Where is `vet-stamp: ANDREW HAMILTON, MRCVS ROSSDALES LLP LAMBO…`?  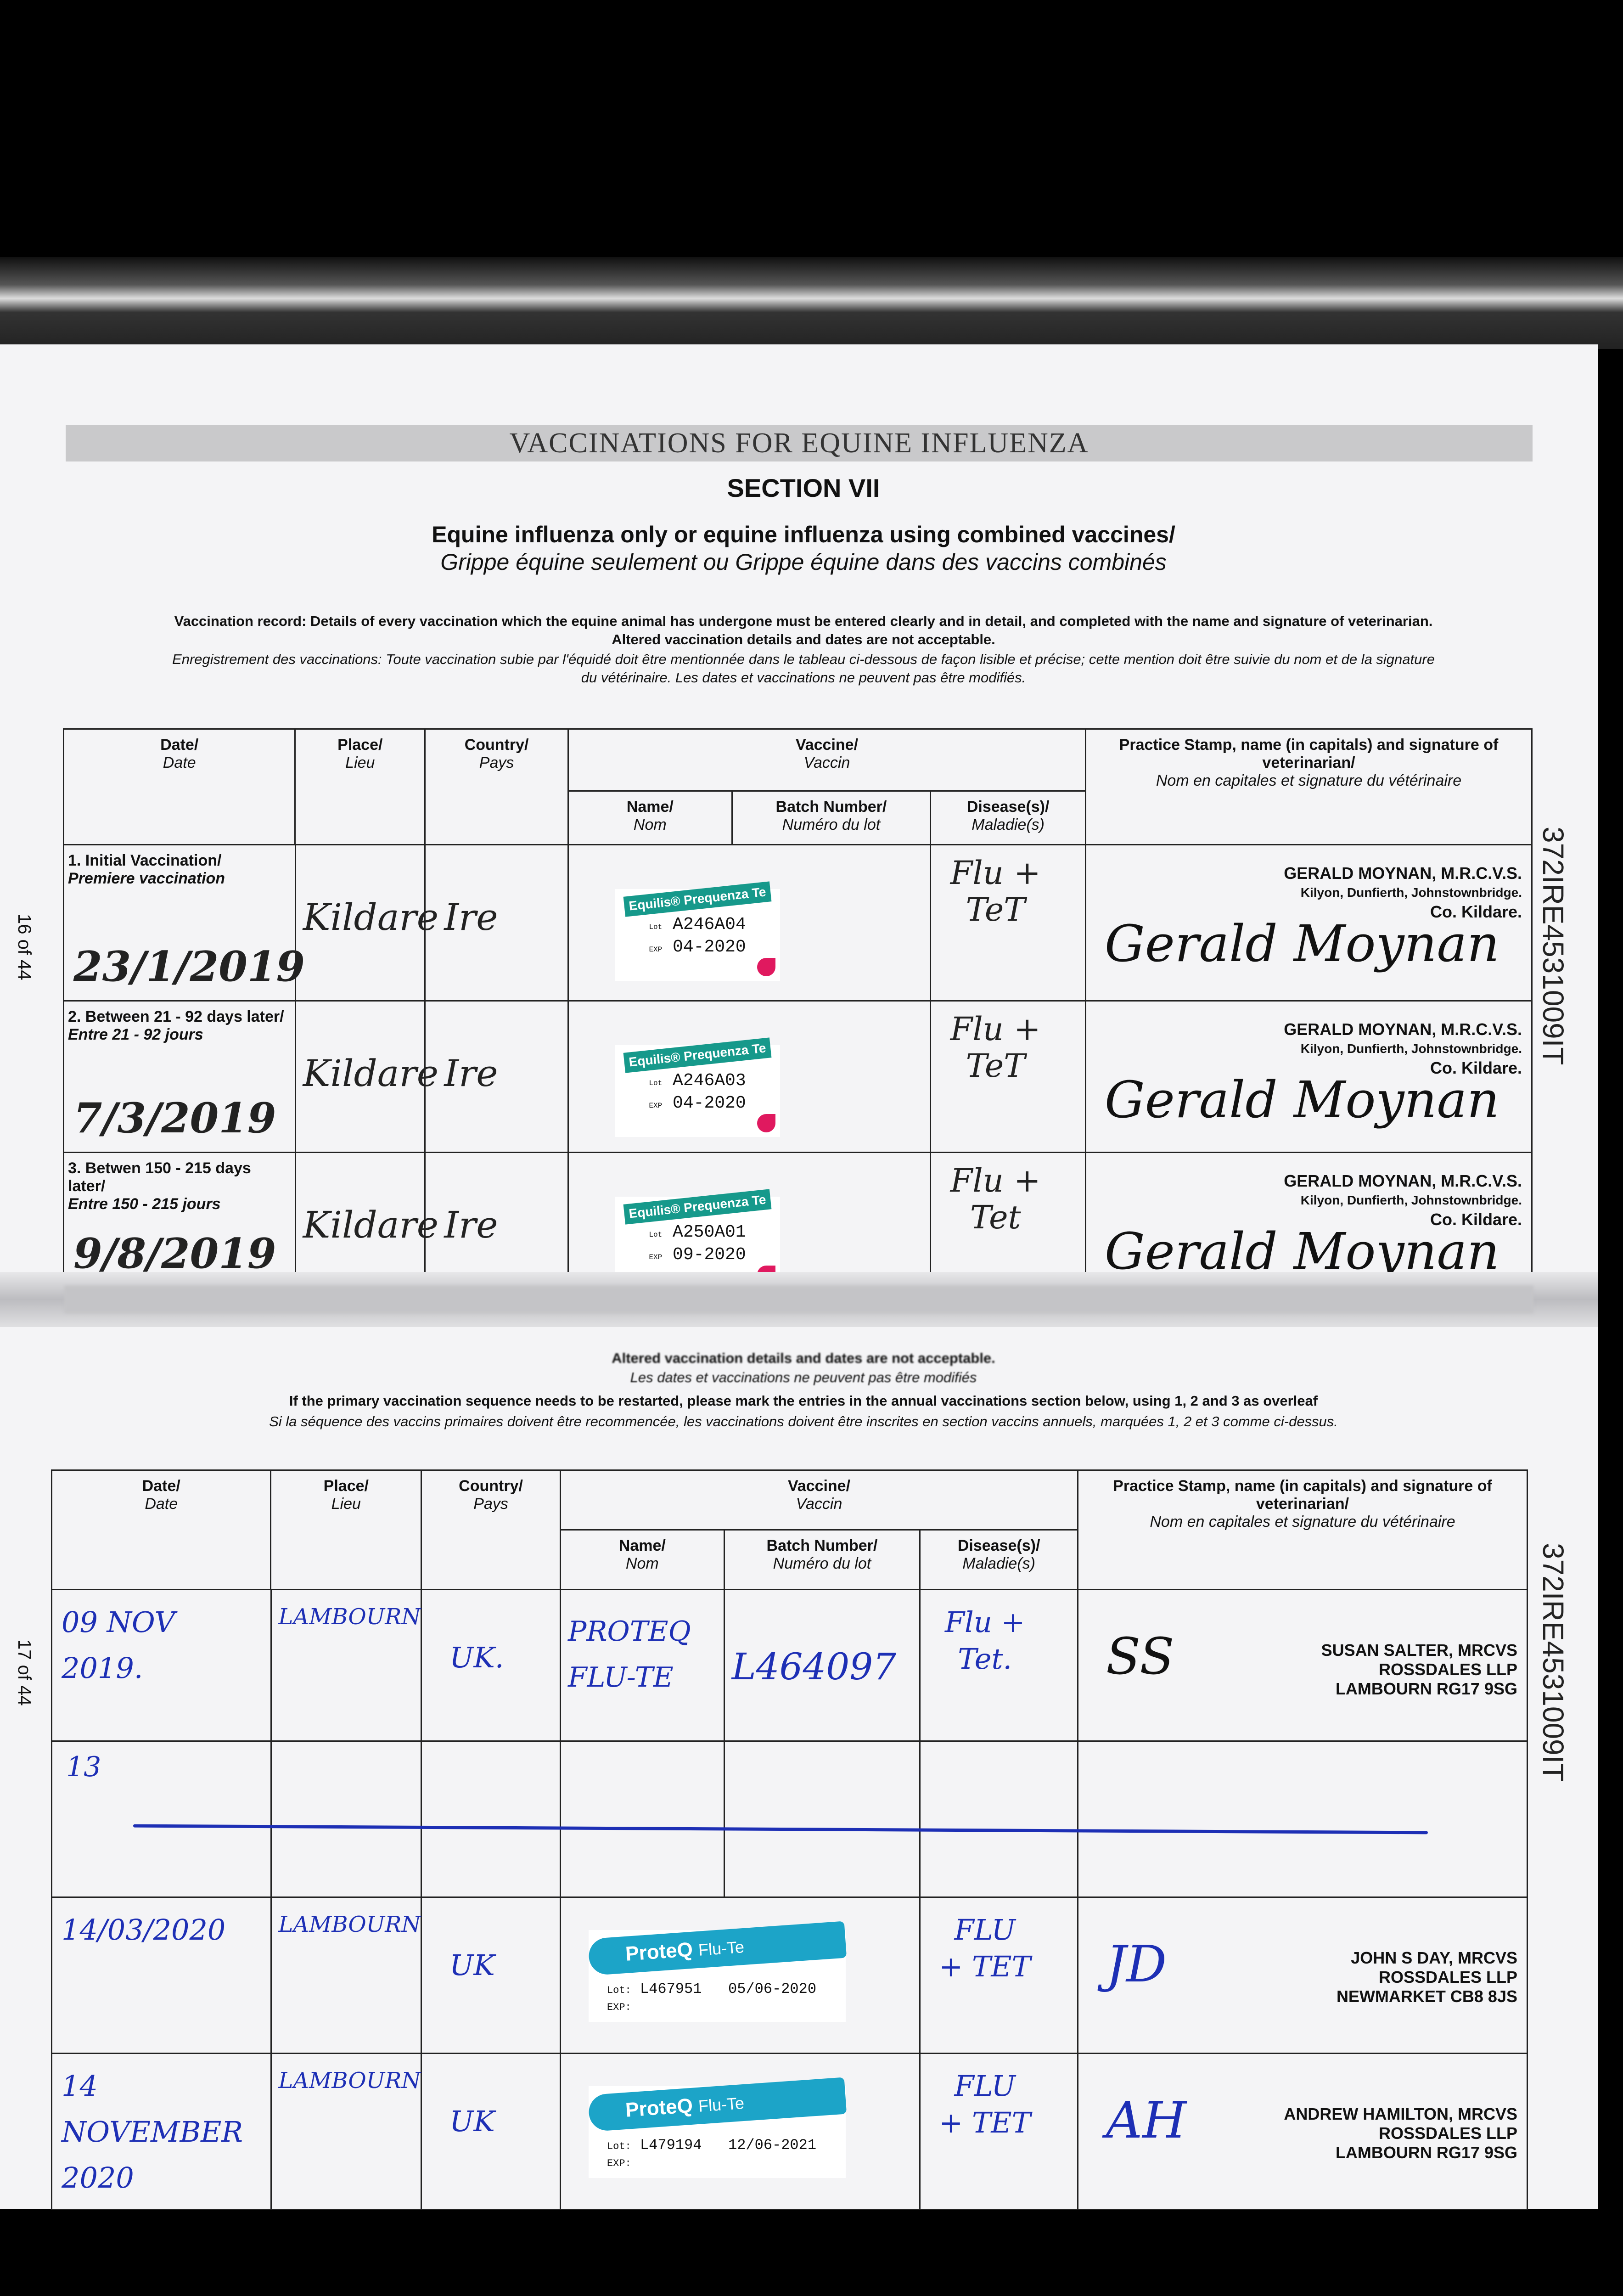
vet-stamp: ANDREW HAMILTON, MRCVS ROSSDALES LLP LAMBO… is located at coordinates (1400, 2133).